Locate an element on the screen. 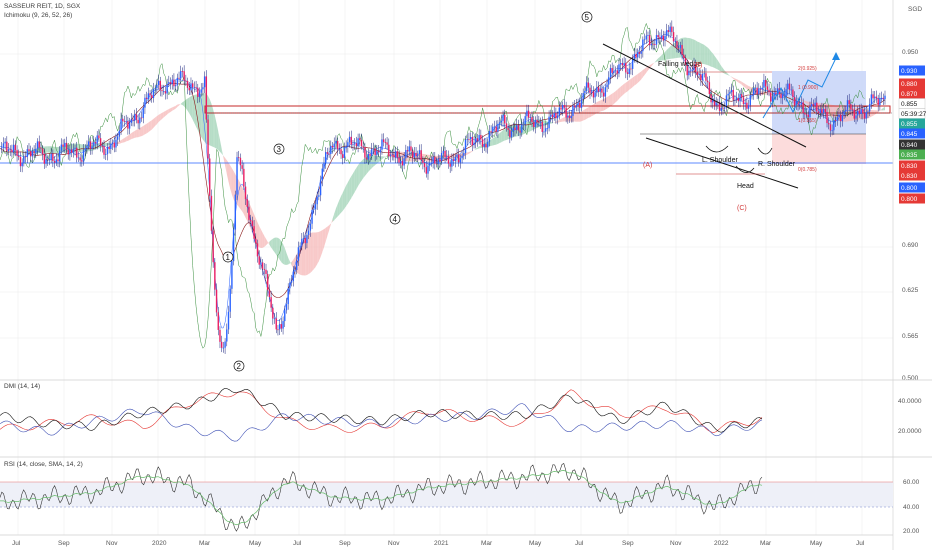  price-tag-label: 0.800 is located at coordinates (909, 188).